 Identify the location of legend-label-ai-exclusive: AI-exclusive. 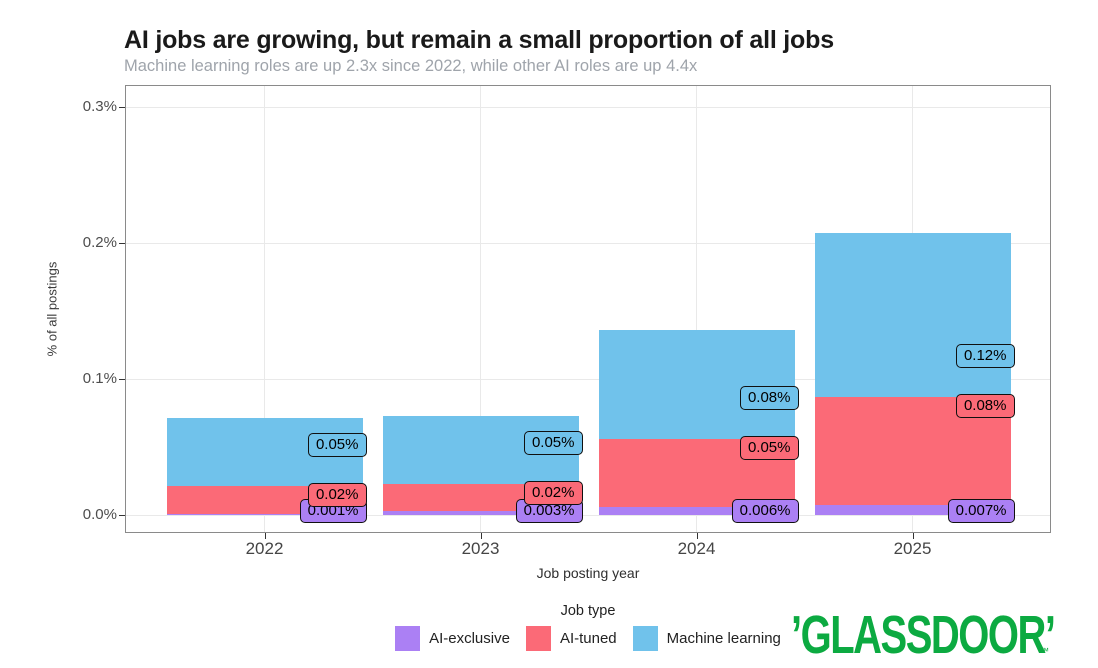
(469, 638).